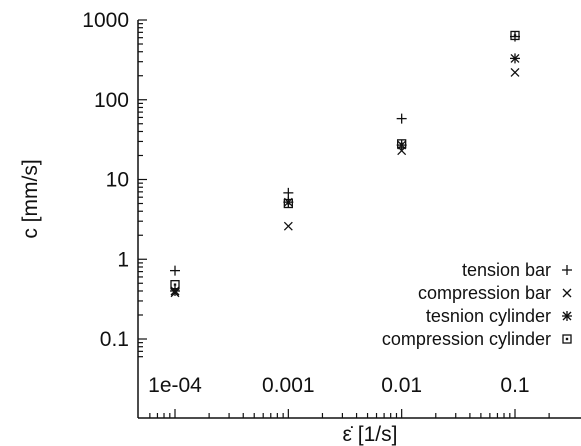  I want to click on legend-entry-compression-cylinder: compression cylinder, so click(477, 339).